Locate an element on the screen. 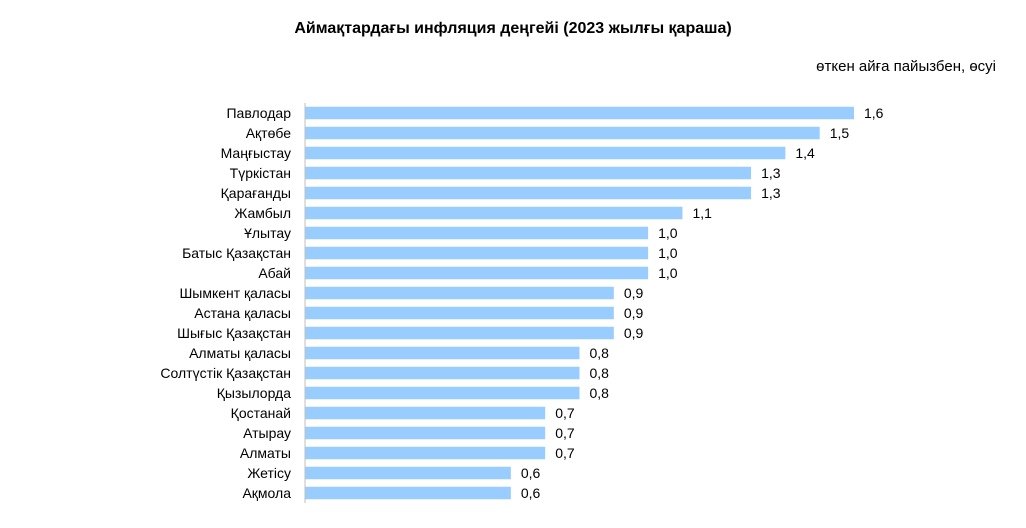 The image size is (1026, 528). data-label: 1,5 is located at coordinates (840, 133).